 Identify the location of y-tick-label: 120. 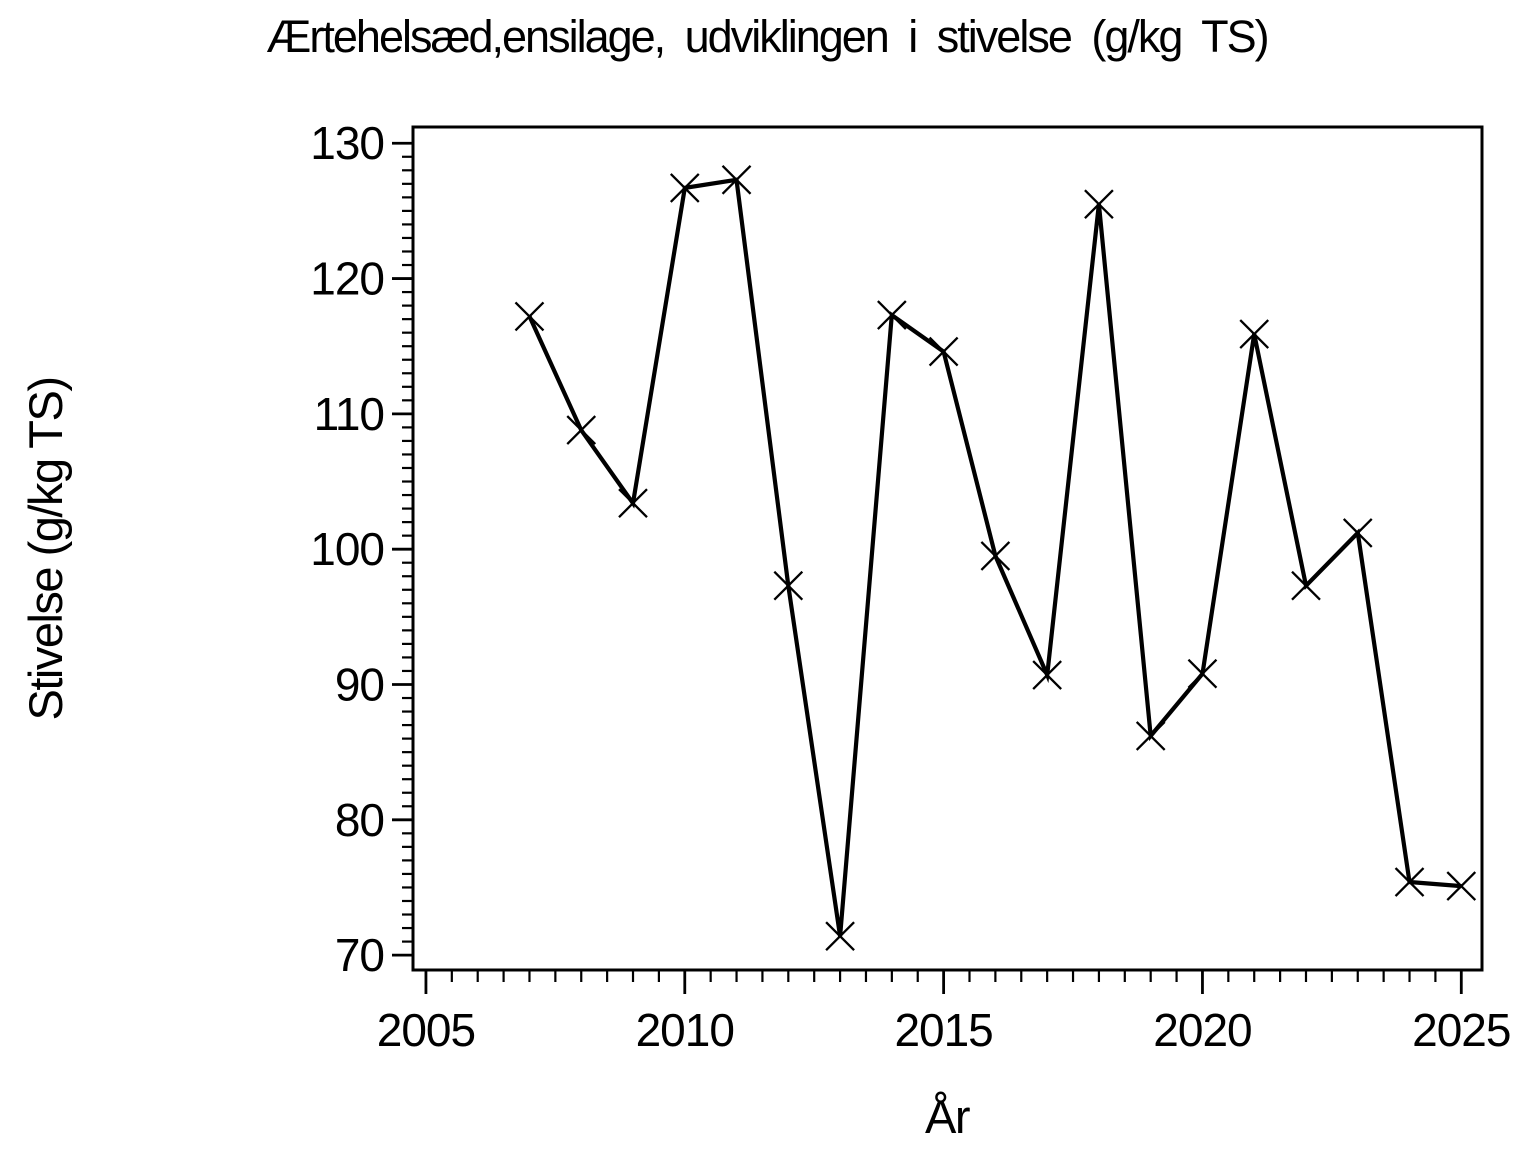
(347, 279).